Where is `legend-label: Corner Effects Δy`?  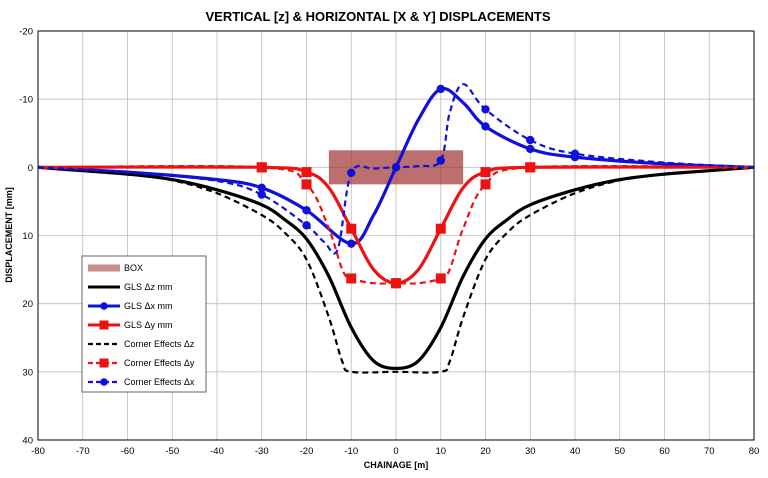
legend-label: Corner Effects Δy is located at coordinates (159, 363).